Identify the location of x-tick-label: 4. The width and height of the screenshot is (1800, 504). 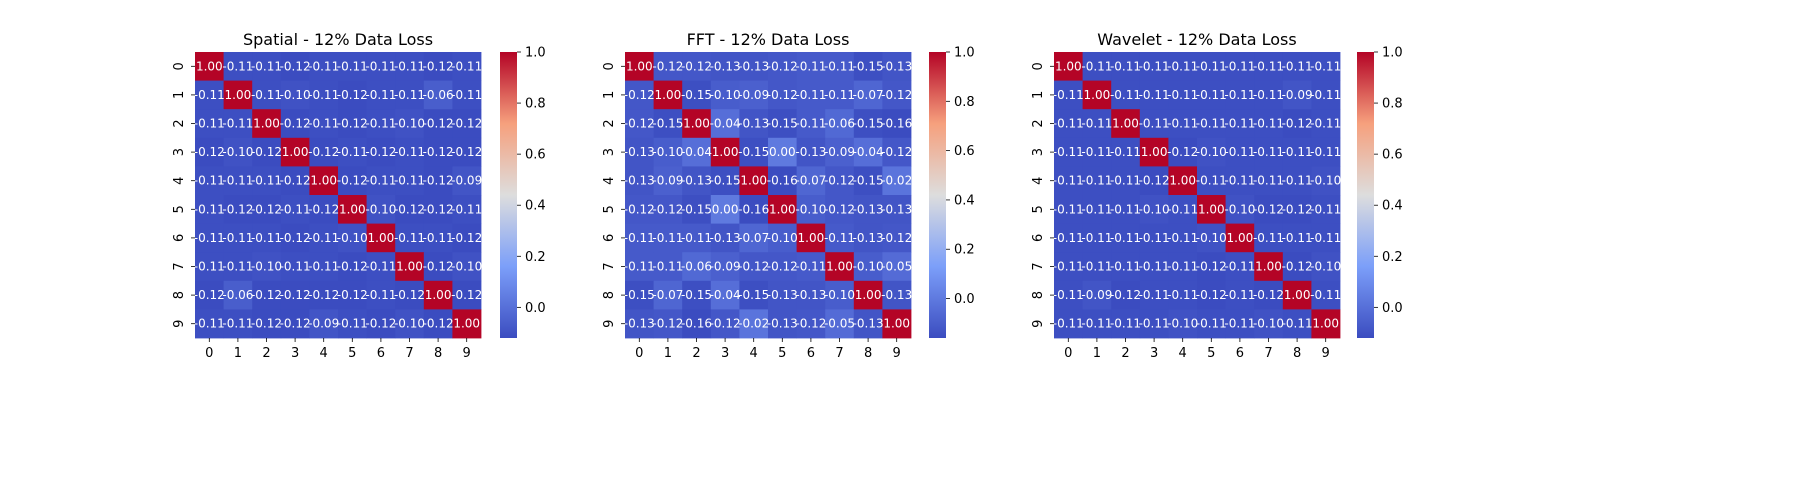
(1183, 353).